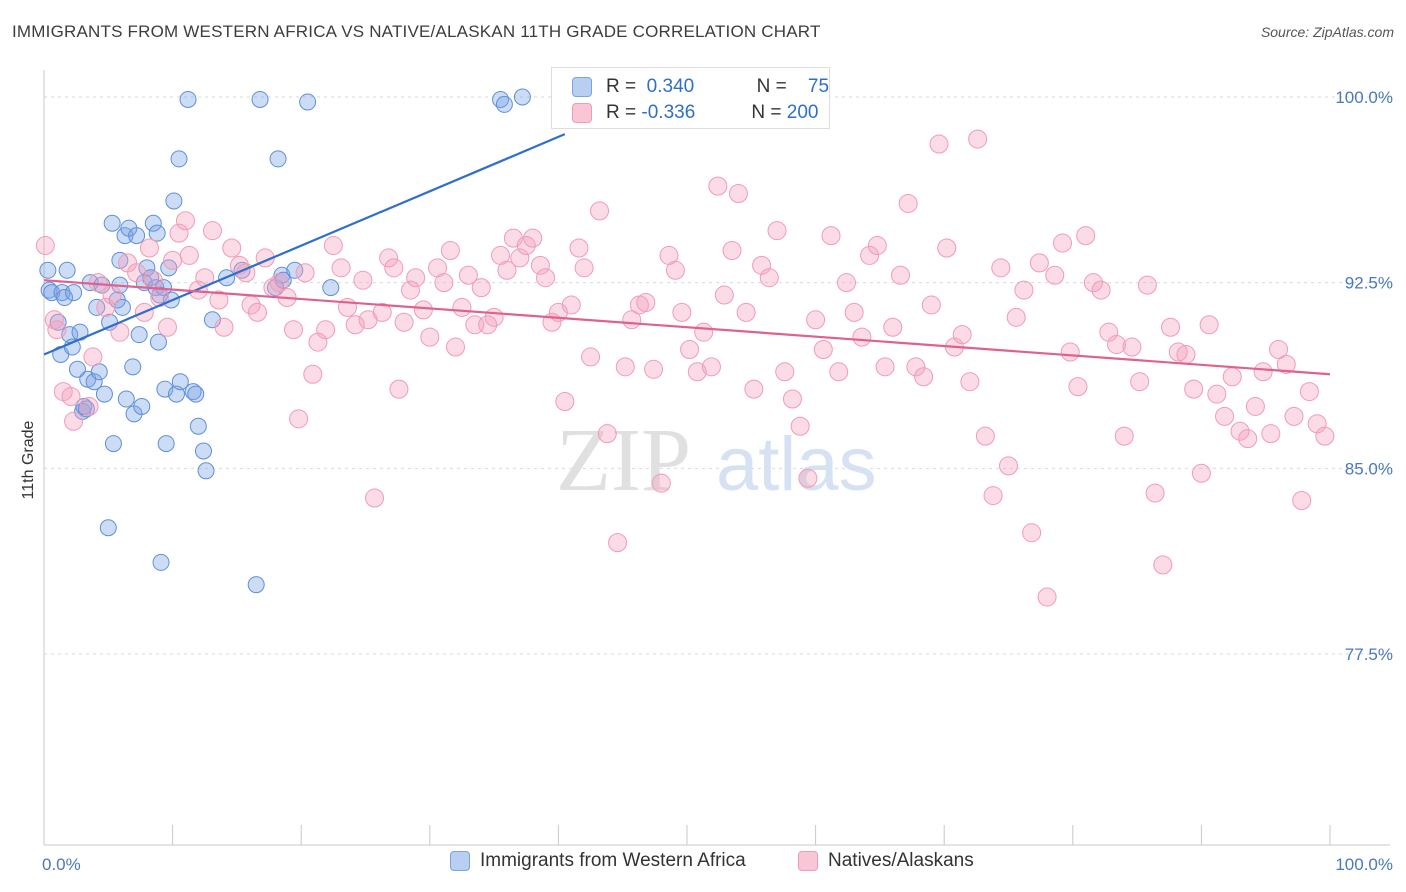 The image size is (1406, 892). I want to click on x-tick-label-max: 100.0%, so click(1364, 864).